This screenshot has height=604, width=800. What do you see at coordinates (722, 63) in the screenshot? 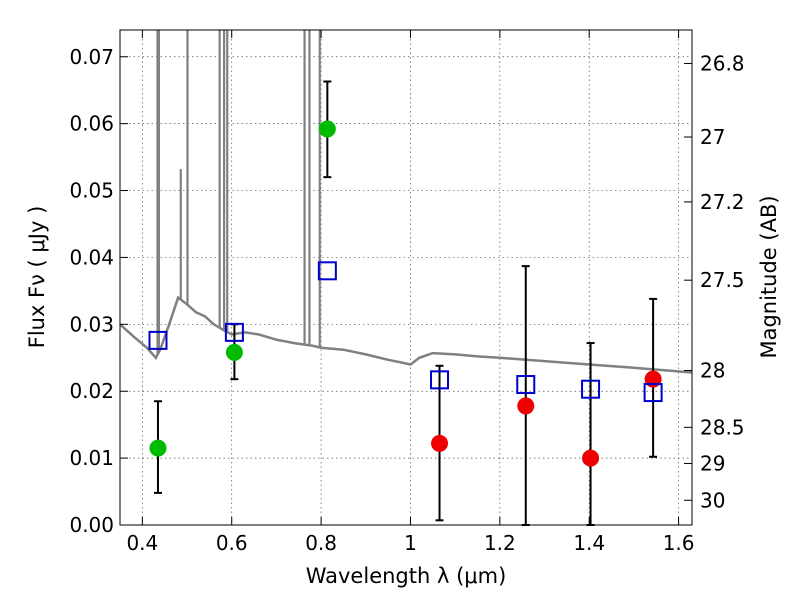
I see `y2-tick-label: 26.8` at bounding box center [722, 63].